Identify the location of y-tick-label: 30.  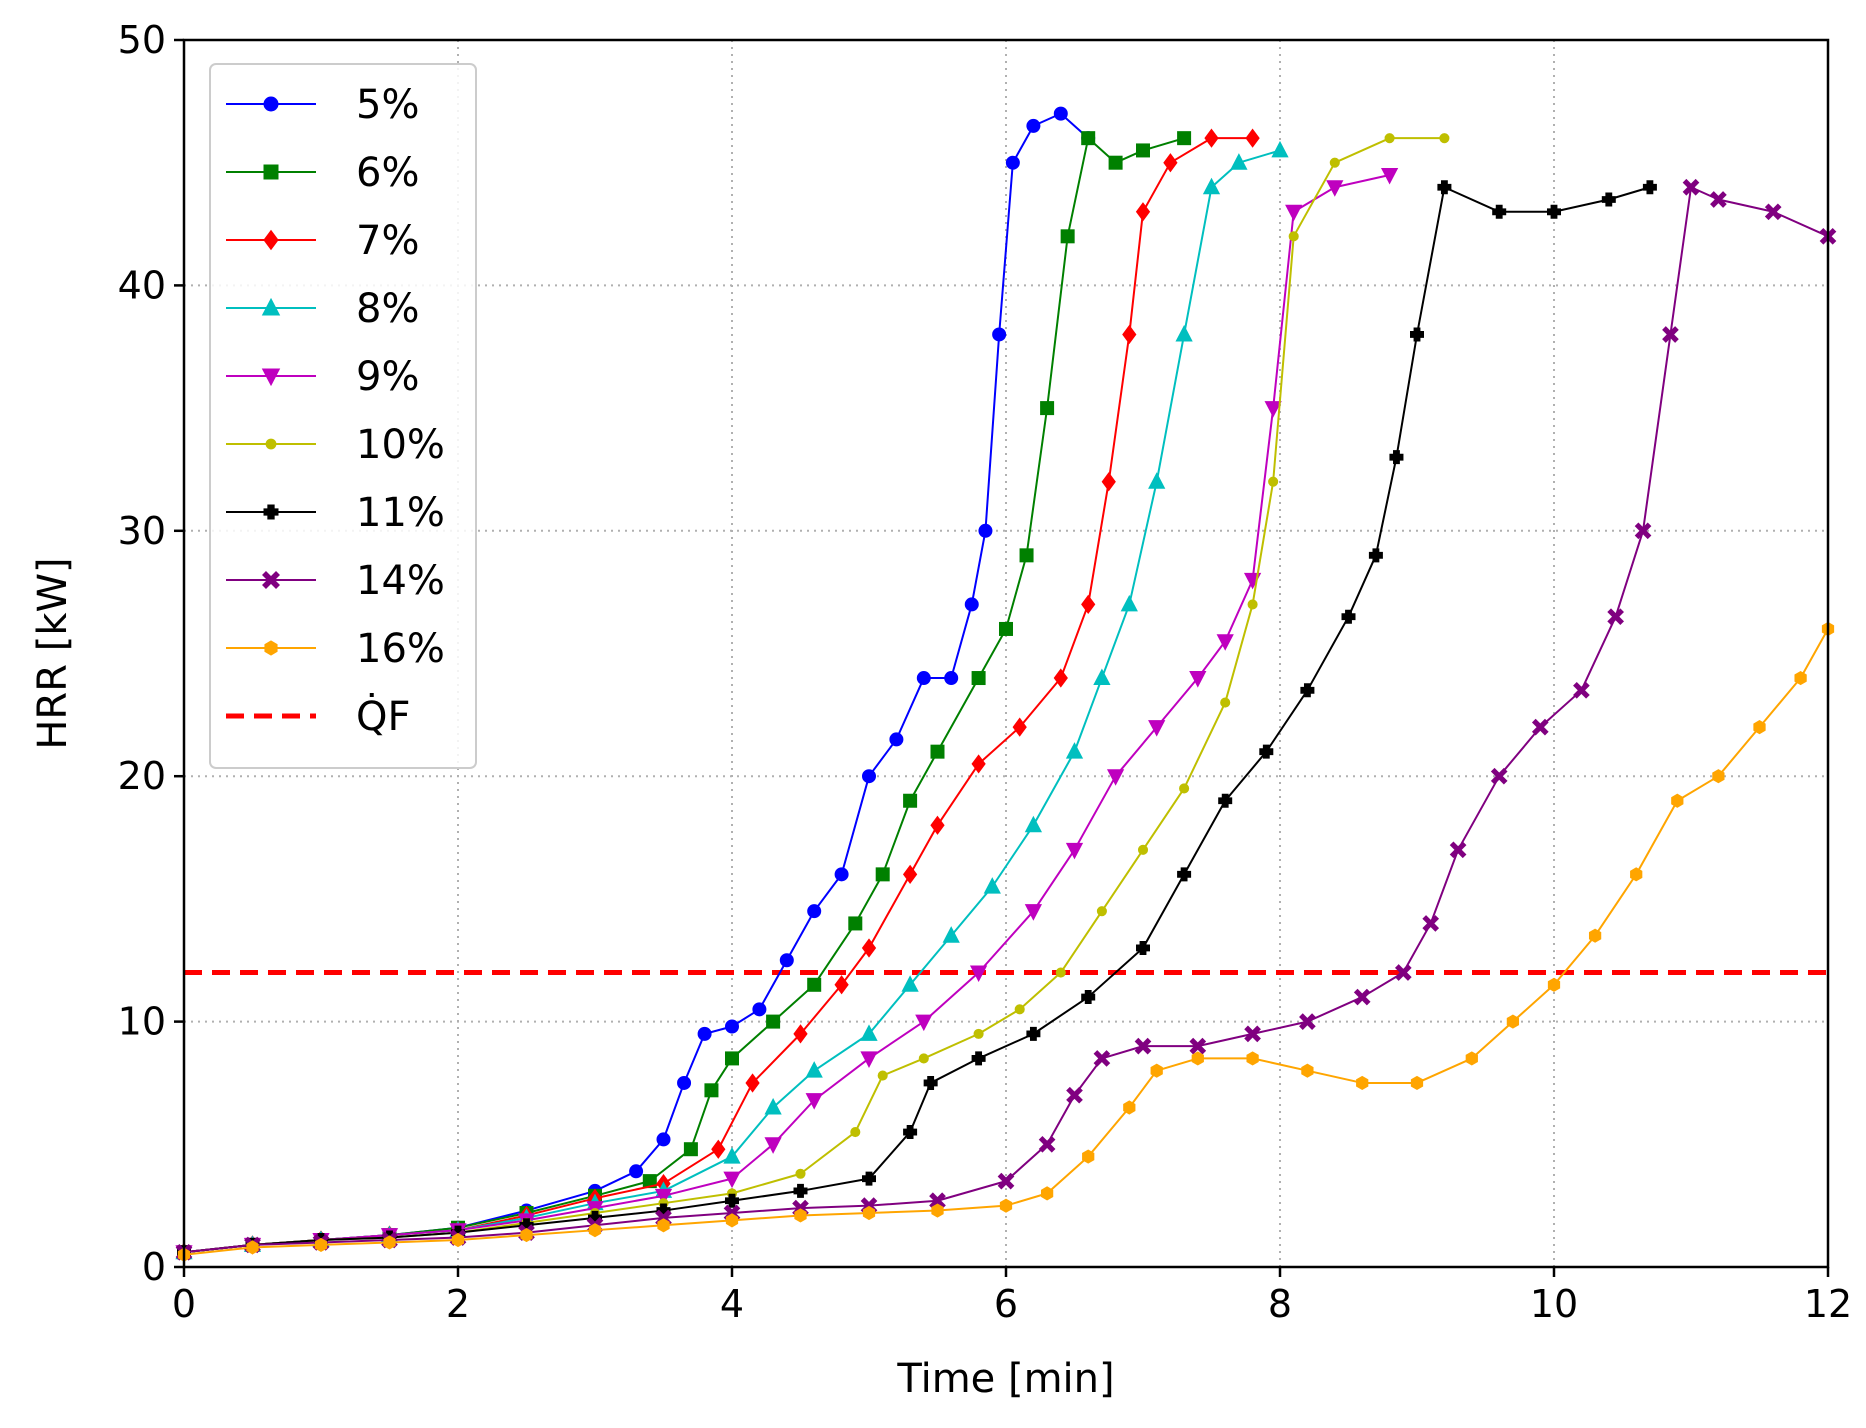
(142, 531).